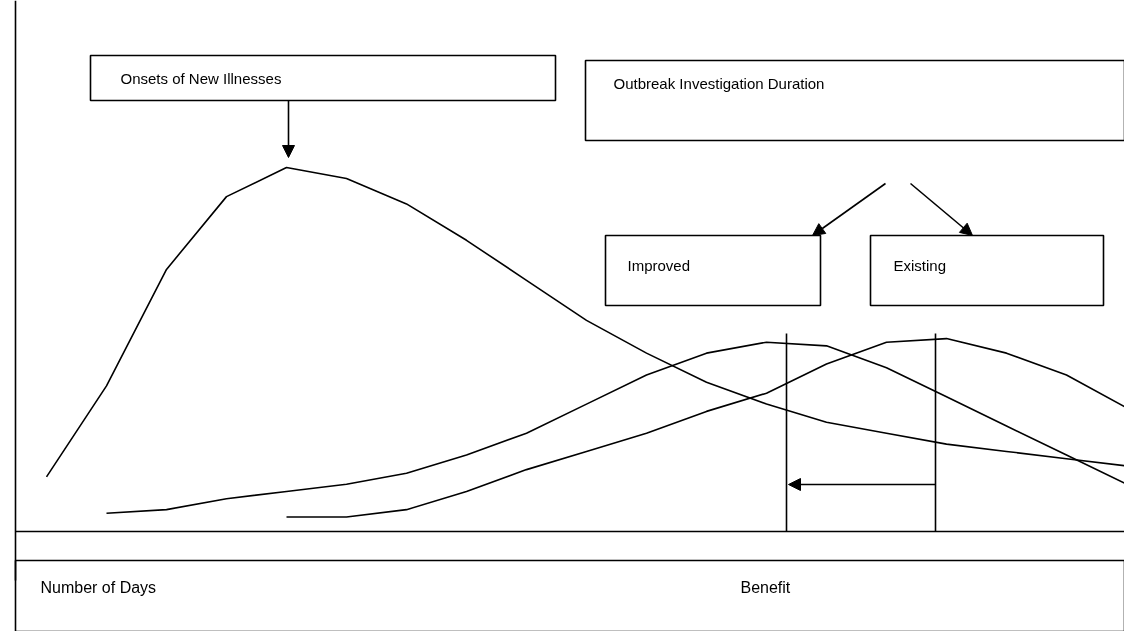  I want to click on text: Outbreak Investigation Duration, so click(719, 83).